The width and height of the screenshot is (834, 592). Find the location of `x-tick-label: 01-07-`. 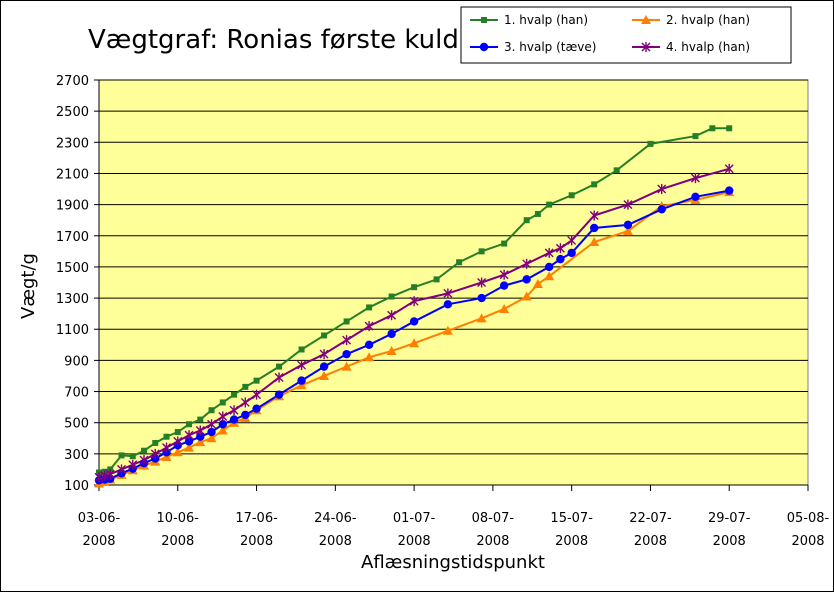

x-tick-label: 01-07- is located at coordinates (414, 518).